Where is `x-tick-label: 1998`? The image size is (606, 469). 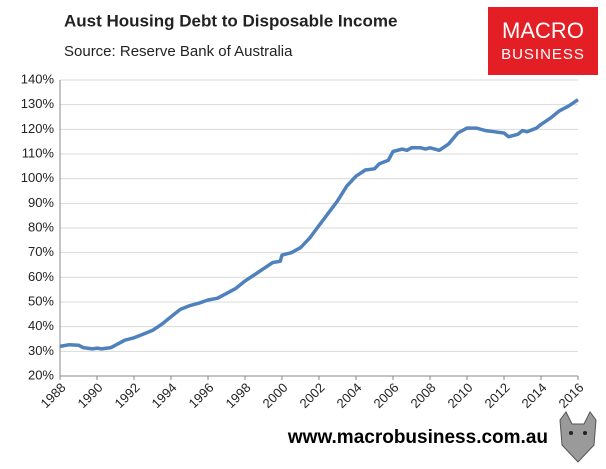
x-tick-label: 1998 is located at coordinates (237, 395).